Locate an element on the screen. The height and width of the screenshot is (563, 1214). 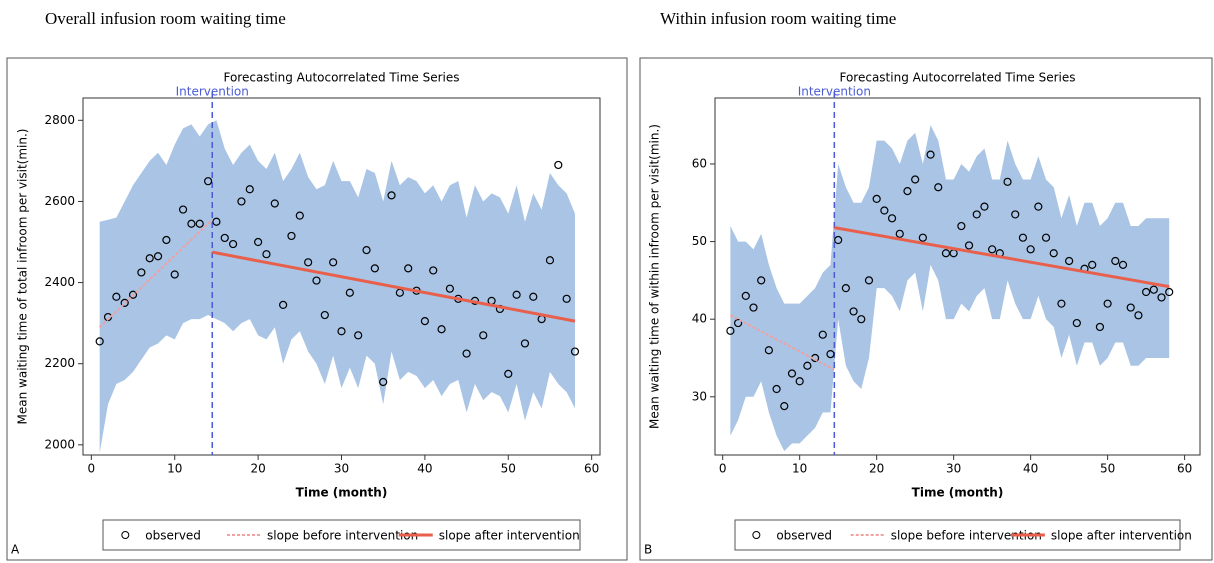
legend-label: observed is located at coordinates (804, 536).